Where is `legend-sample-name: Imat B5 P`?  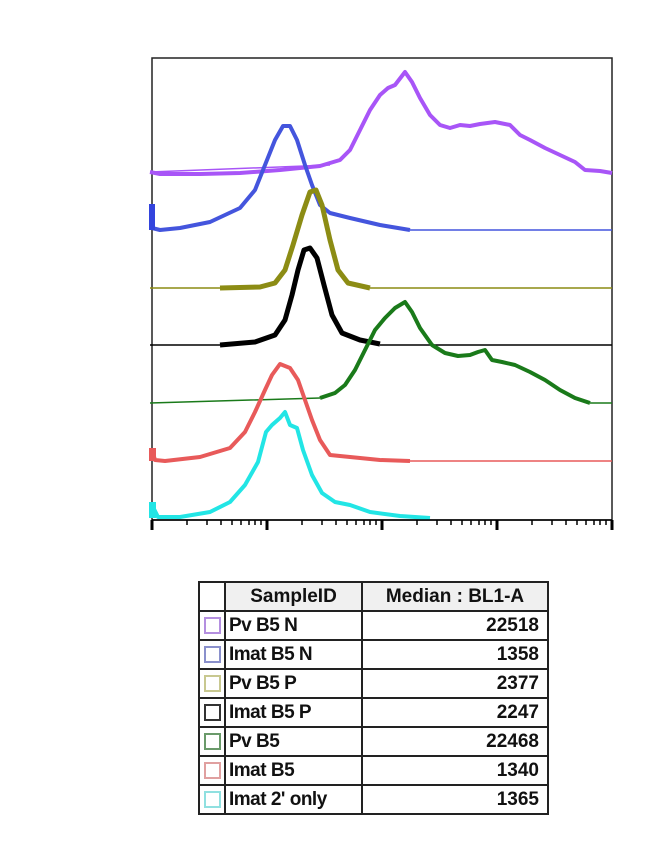 legend-sample-name: Imat B5 P is located at coordinates (293, 712).